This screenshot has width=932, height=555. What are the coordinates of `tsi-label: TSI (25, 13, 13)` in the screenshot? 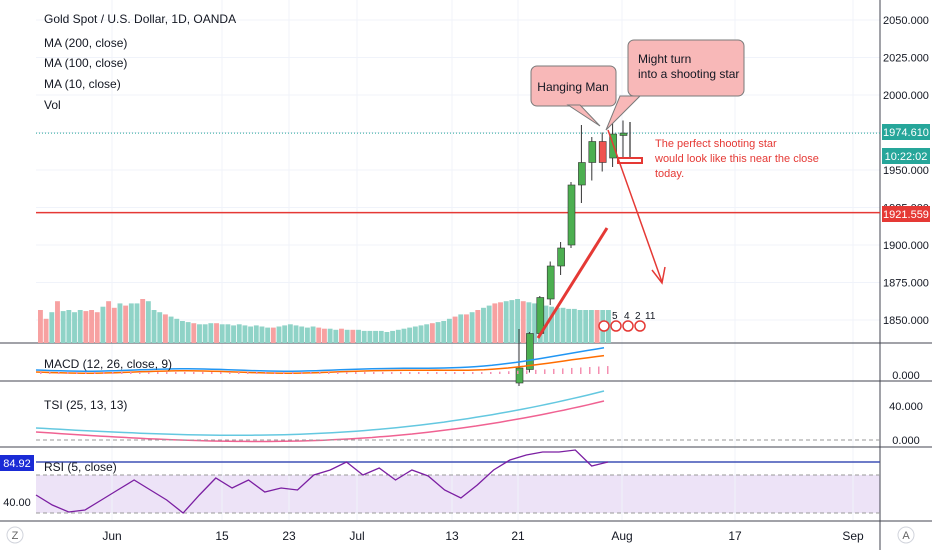 It's located at (86, 405).